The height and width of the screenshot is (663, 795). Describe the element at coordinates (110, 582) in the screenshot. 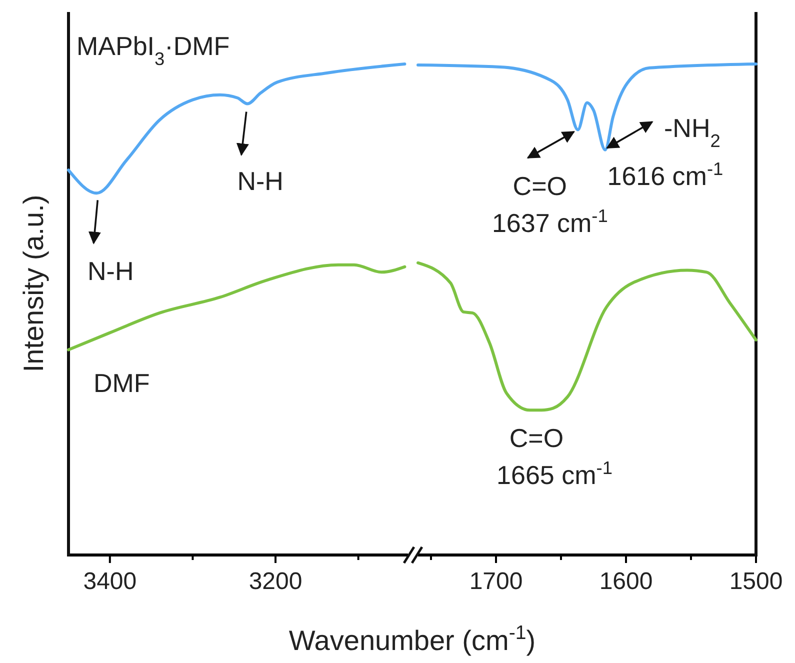

I see `x-tick-label: 3400` at that location.